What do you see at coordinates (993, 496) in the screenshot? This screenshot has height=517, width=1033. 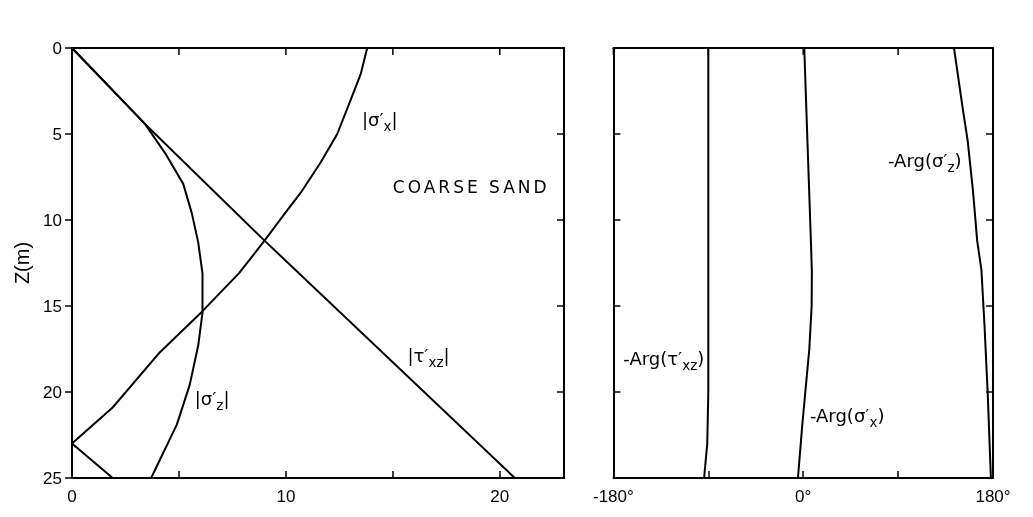 I see `x-tick-label: 180°` at bounding box center [993, 496].